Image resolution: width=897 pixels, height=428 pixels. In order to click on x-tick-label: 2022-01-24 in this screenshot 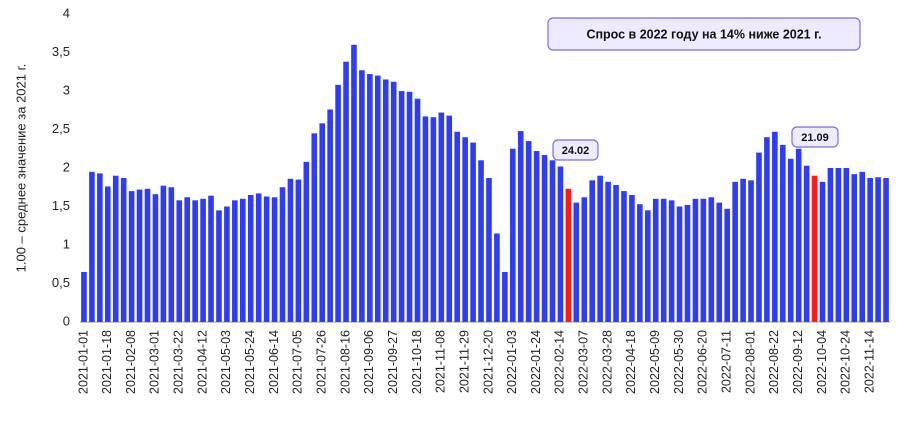, I will do `click(536, 362)`.